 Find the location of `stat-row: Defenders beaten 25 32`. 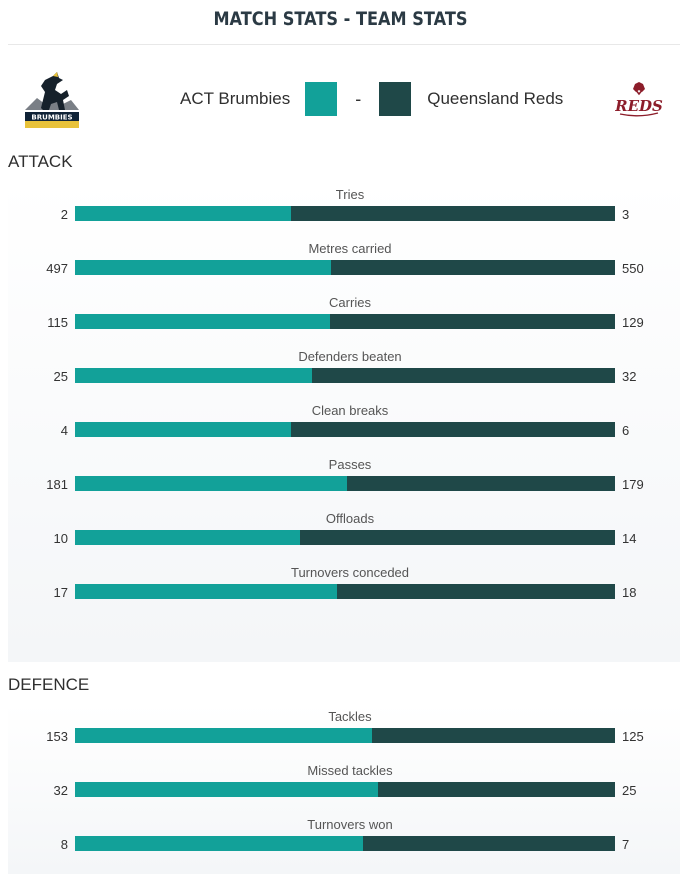

stat-row: Defenders beaten 25 32 is located at coordinates (344, 369).